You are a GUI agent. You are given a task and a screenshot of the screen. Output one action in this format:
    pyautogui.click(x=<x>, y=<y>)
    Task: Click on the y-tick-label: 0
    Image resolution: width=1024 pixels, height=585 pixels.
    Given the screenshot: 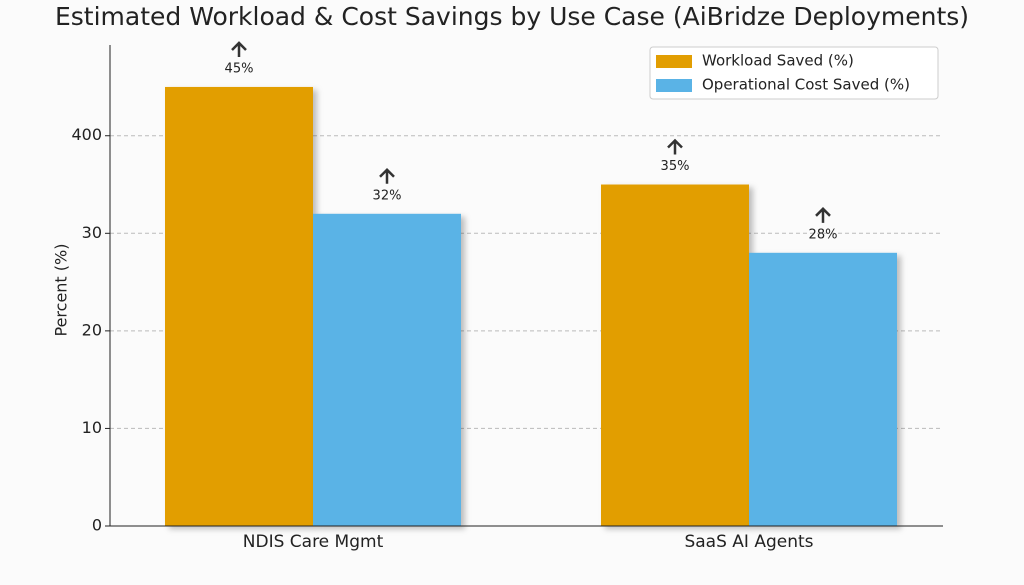 What is the action you would take?
    pyautogui.click(x=97, y=525)
    